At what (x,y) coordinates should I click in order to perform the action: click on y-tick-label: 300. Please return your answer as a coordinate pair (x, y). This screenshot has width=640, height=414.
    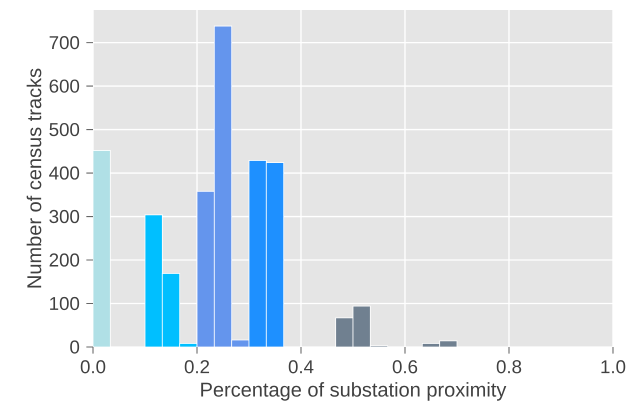
    Looking at the image, I should click on (64, 217).